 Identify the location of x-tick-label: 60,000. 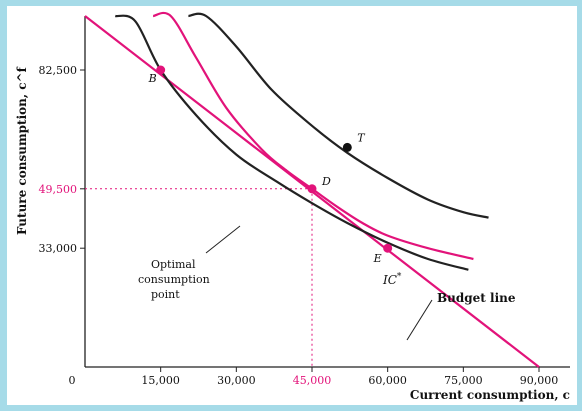
(387, 380).